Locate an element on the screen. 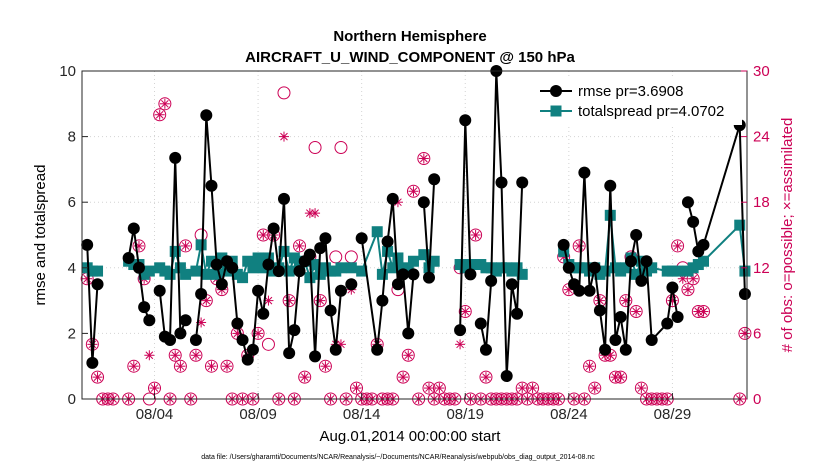 This screenshot has height=470, width=830. x-tick-label: 08/09 is located at coordinates (258, 414).